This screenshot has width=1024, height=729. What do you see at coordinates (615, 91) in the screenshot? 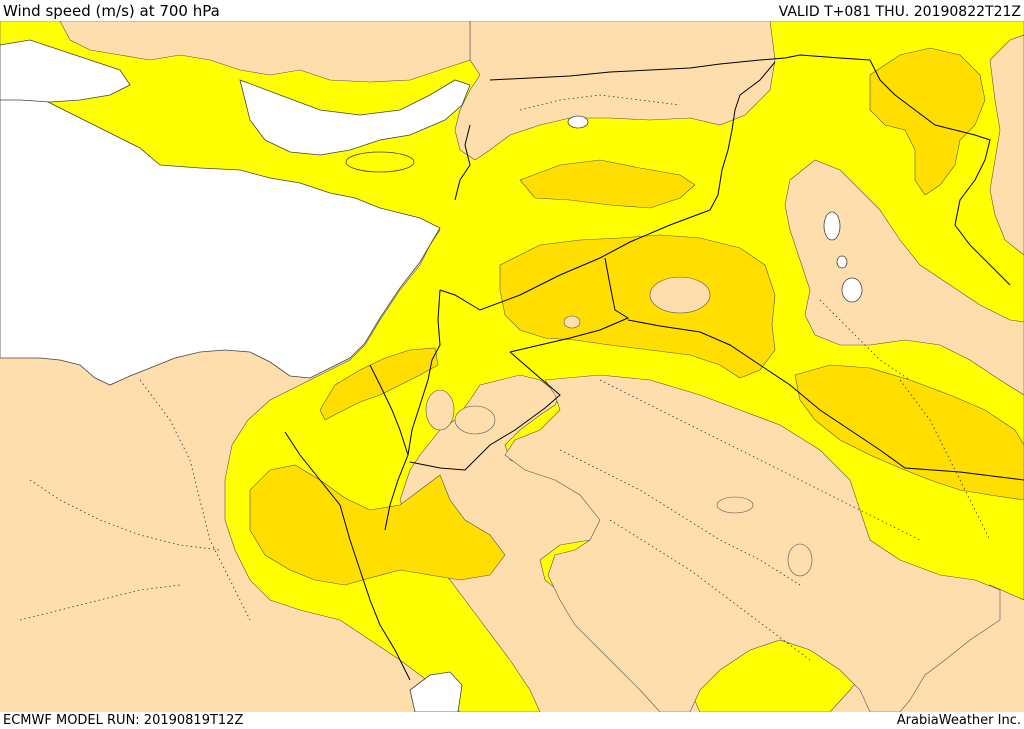
I see `wind-band-low-north` at bounding box center [615, 91].